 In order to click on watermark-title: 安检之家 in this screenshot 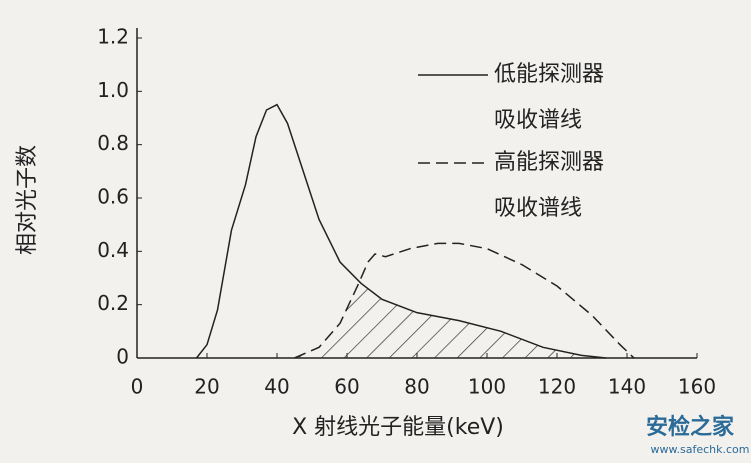, I will do `click(690, 427)`.